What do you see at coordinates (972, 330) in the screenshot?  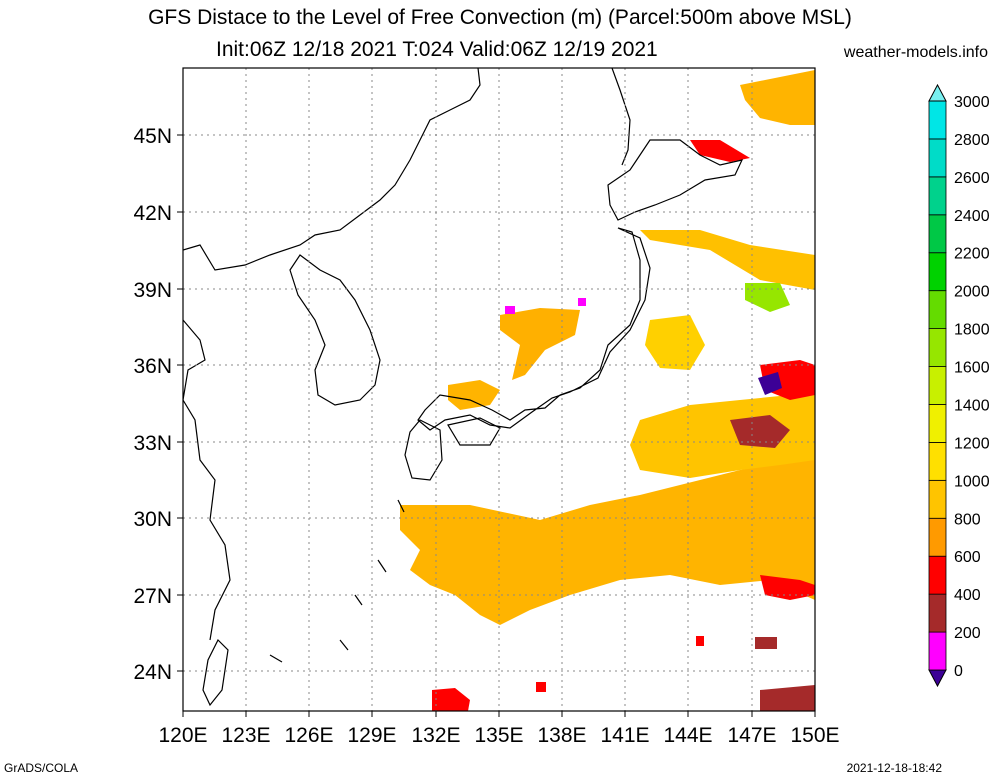 I see `colorbar-label: 1800` at bounding box center [972, 330].